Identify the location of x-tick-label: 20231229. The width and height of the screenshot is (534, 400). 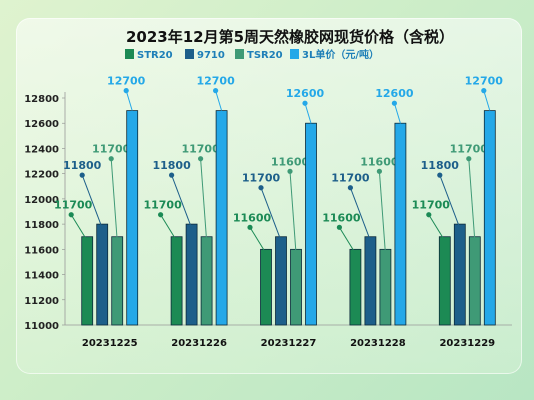
(467, 343).